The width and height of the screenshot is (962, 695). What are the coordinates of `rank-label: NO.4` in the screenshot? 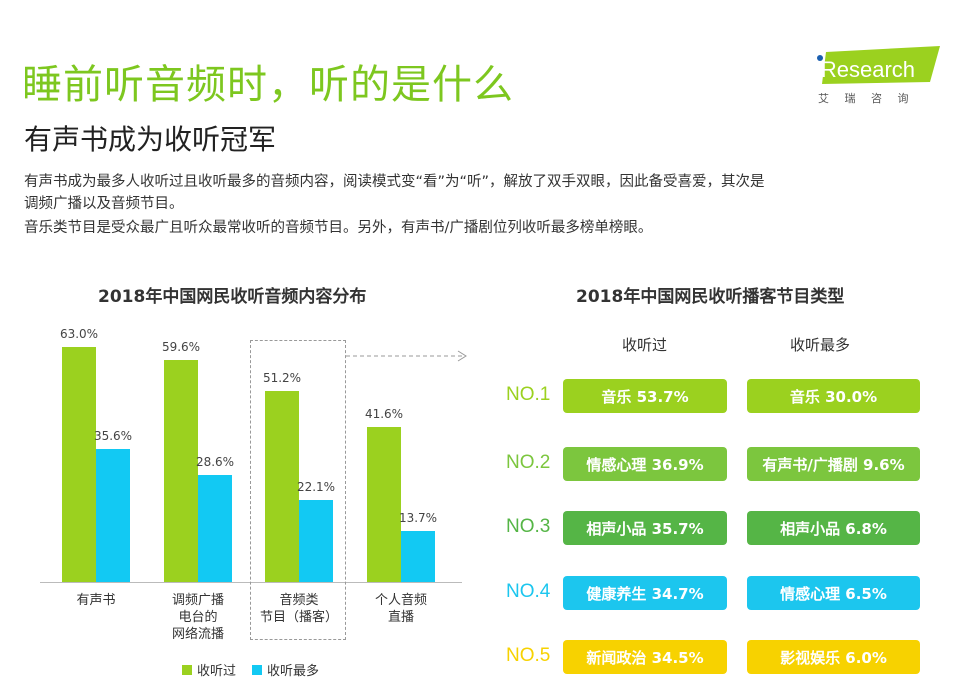 It's located at (528, 591).